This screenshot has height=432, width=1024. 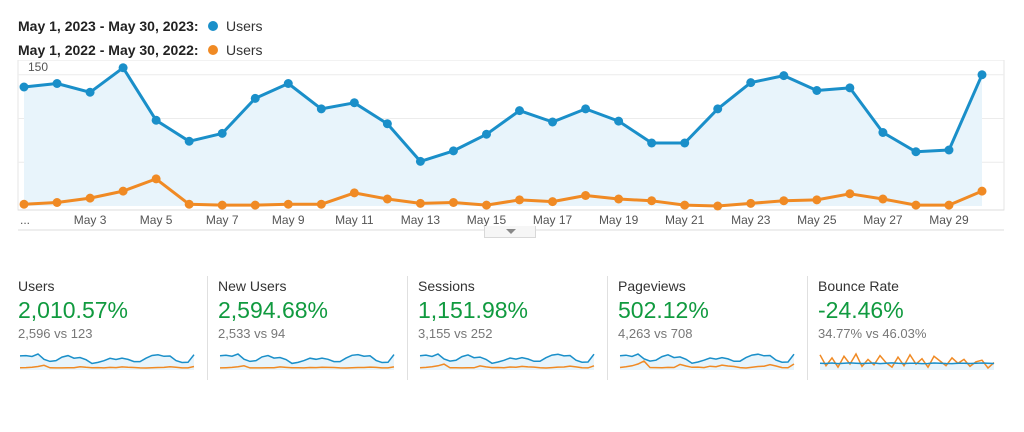 I want to click on legend-previous-range: May 1, 2022 - May 30, 2022:, so click(x=108, y=50).